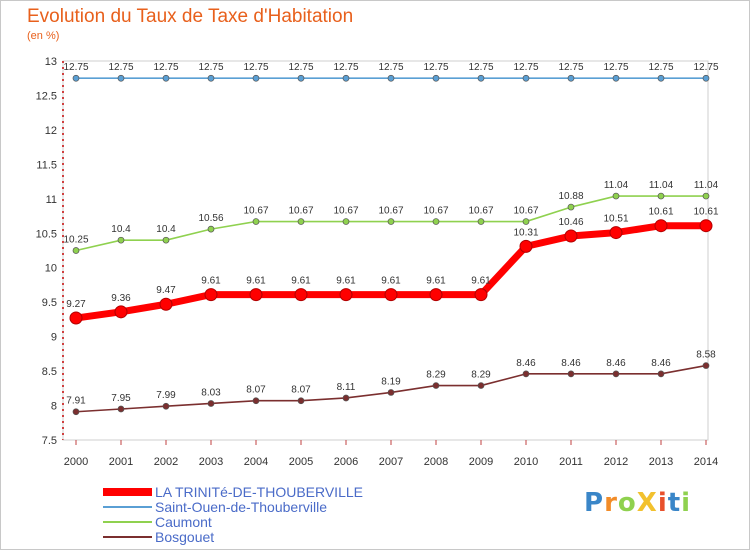 The image size is (750, 550). I want to click on data-label: 8.46, so click(571, 363).